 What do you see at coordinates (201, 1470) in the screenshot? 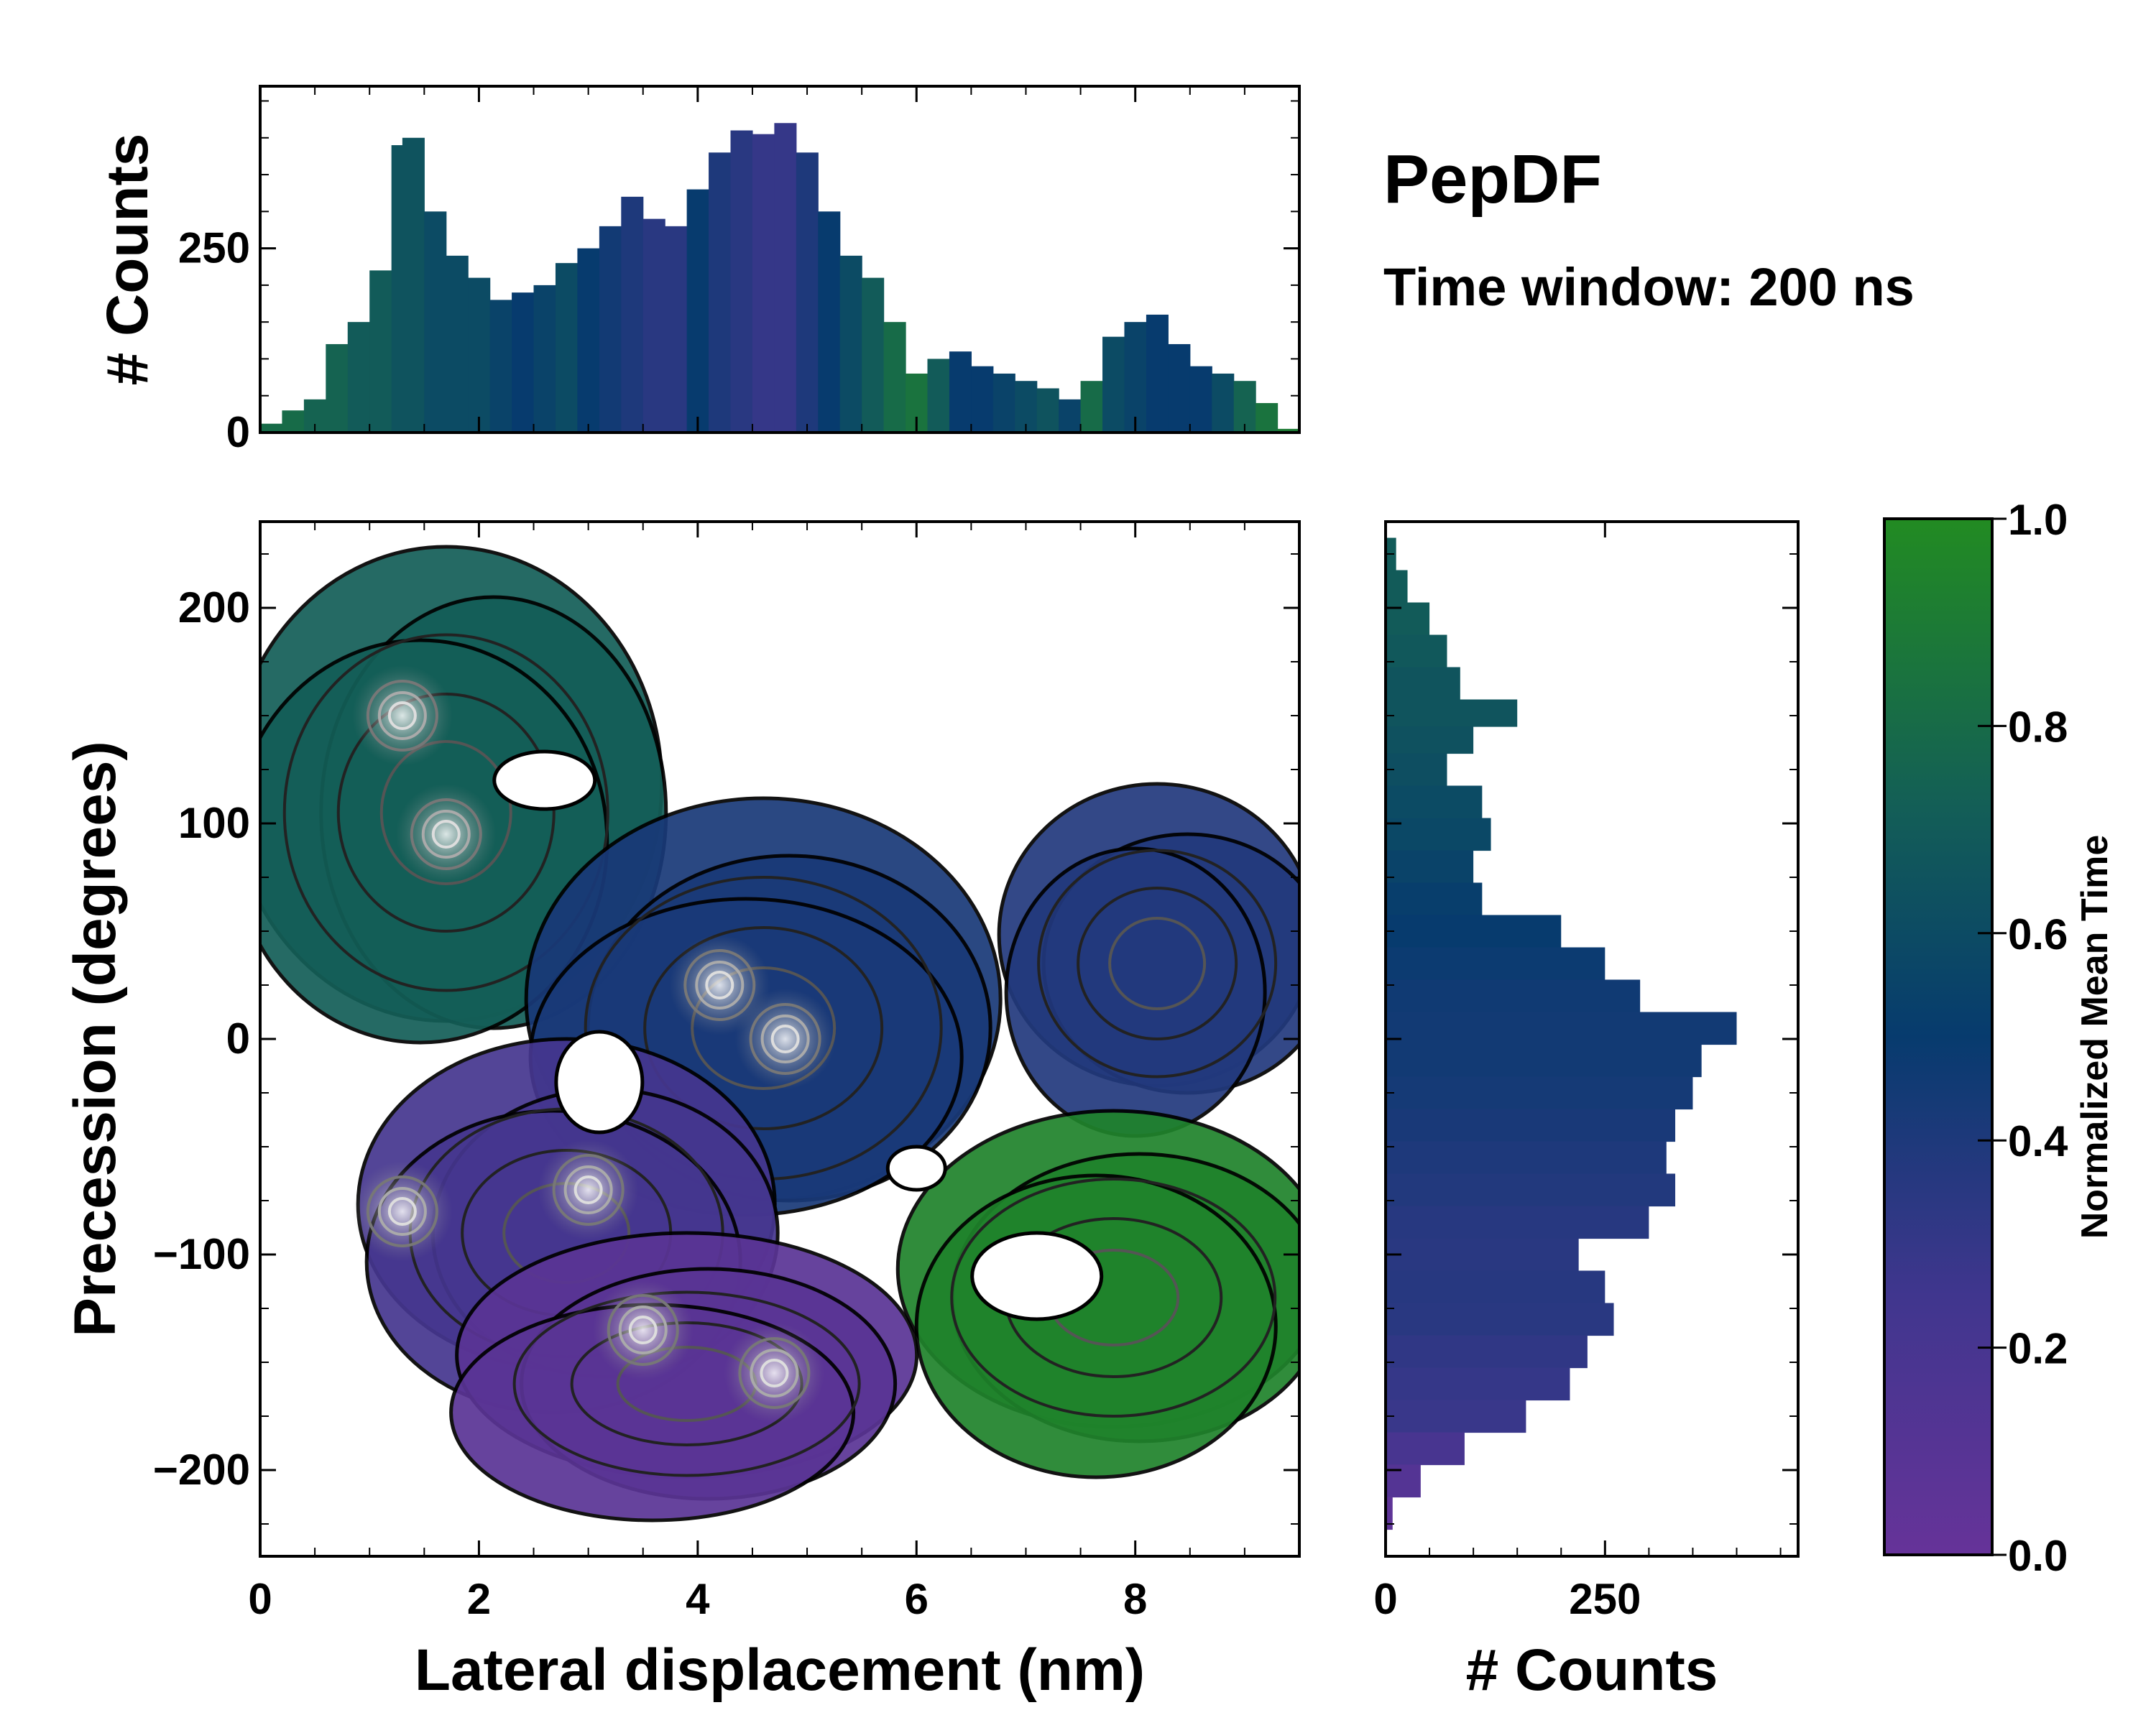
I see `joint-y-tick-label: −200` at bounding box center [201, 1470].